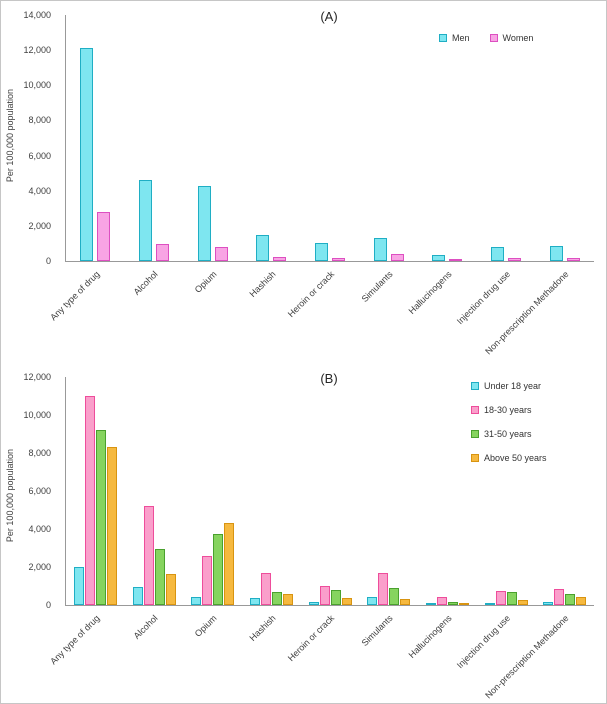 This screenshot has width=607, height=704. Describe the element at coordinates (254, 601) in the screenshot. I see `bar-under-18-year-hashish` at that location.